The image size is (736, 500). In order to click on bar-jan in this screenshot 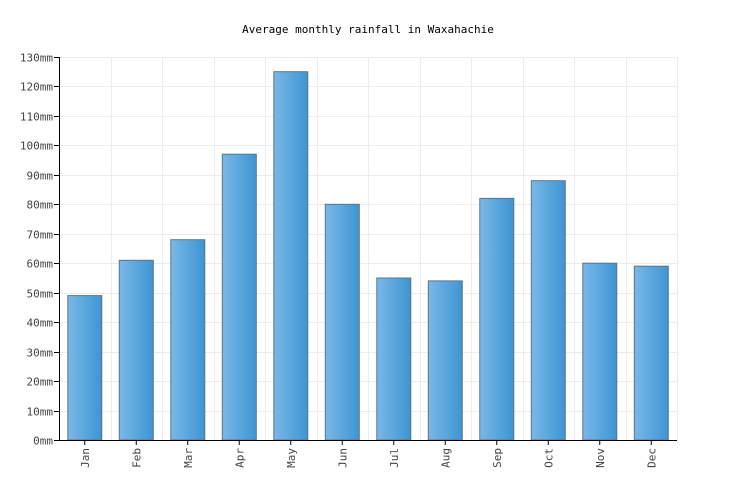, I will do `click(85, 368)`.